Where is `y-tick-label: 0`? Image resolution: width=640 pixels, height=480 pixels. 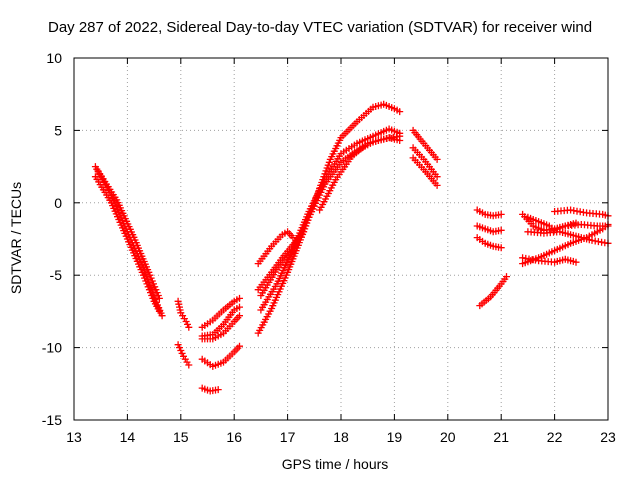 y-tick-label: 0 is located at coordinates (58, 203).